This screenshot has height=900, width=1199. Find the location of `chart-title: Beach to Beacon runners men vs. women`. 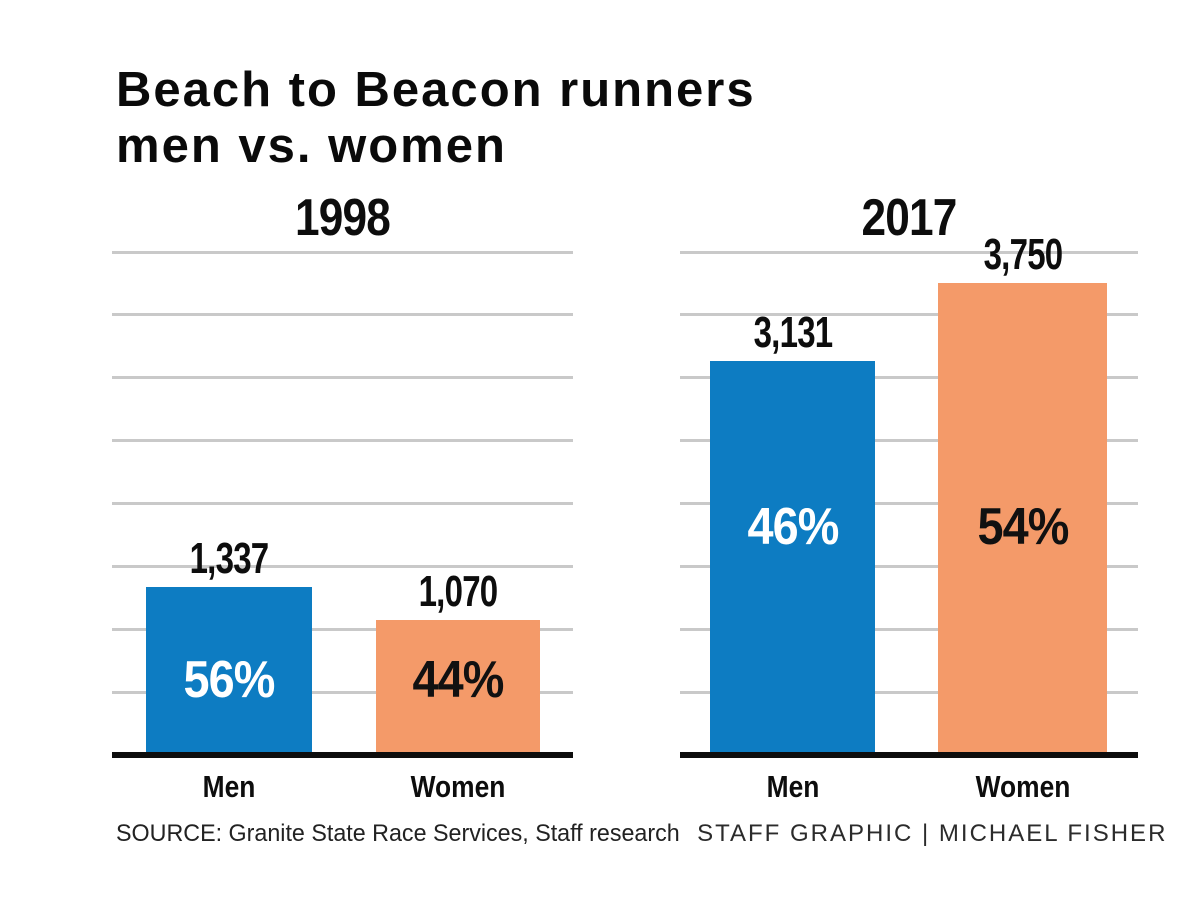

chart-title: Beach to Beacon runners men vs. women is located at coordinates (436, 118).